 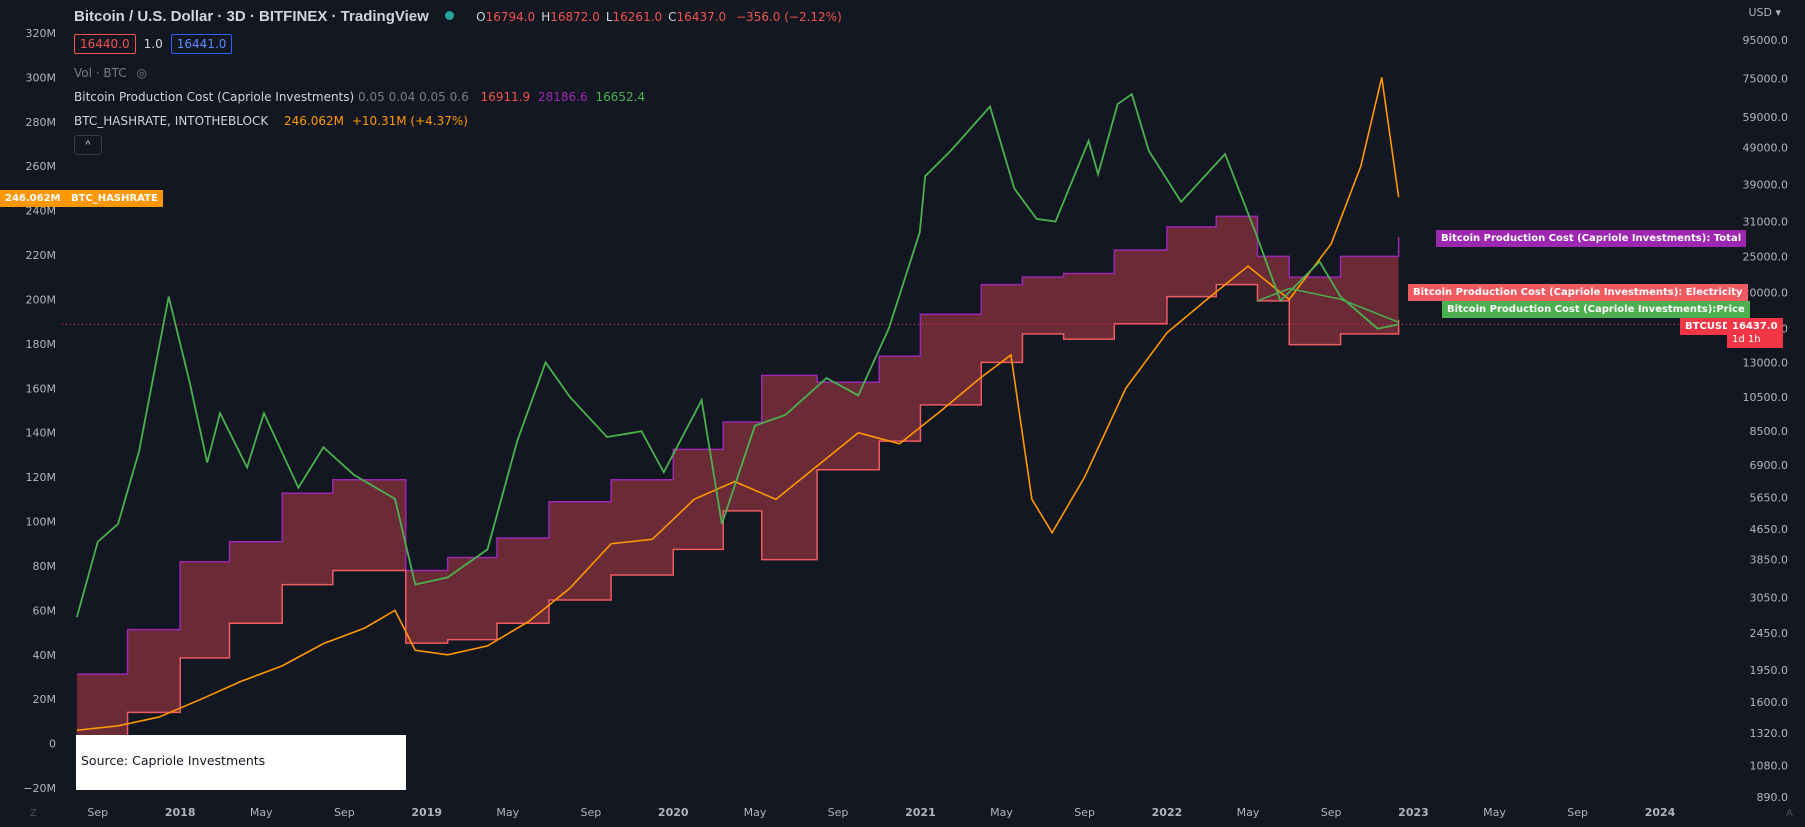 What do you see at coordinates (41, 477) in the screenshot?
I see `left-tick-label: 120M` at bounding box center [41, 477].